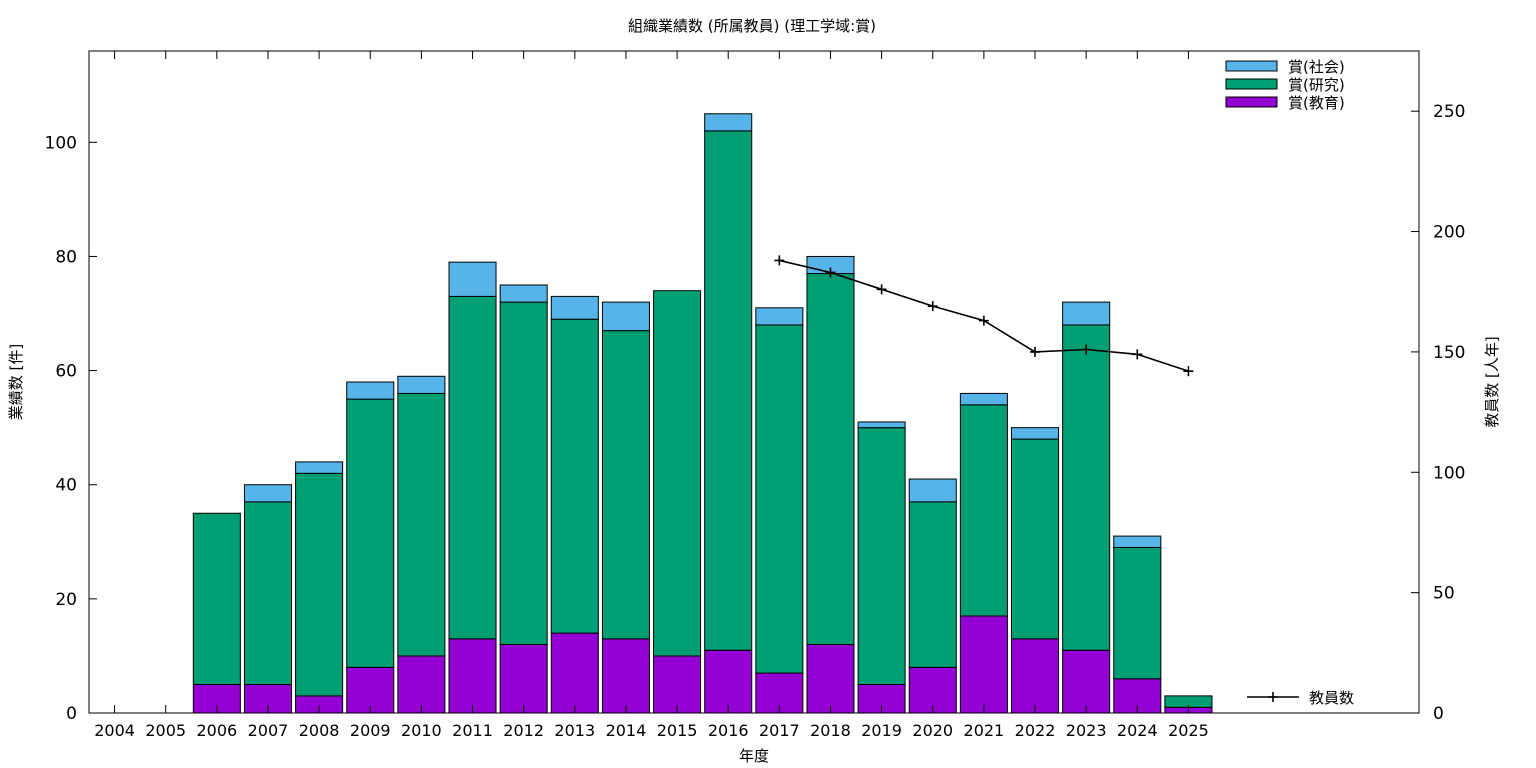 The height and width of the screenshot is (768, 1536). Describe the element at coordinates (1438, 714) in the screenshot. I see `y2-tick-label: 0` at that location.